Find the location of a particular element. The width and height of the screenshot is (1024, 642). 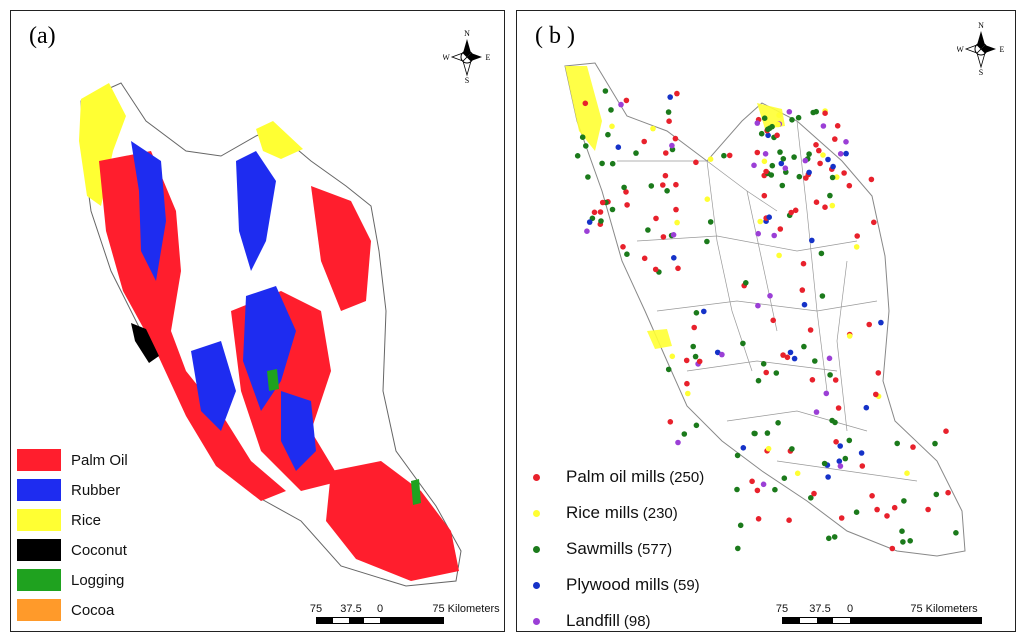

legend-count: (250) is located at coordinates (687, 477).